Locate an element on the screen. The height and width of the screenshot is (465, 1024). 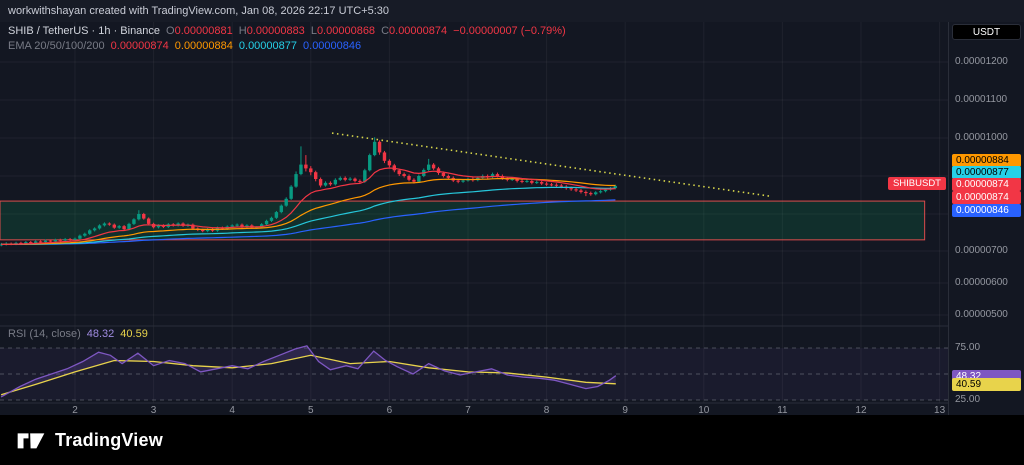
currency-toggle-button: USDT is located at coordinates (986, 32).